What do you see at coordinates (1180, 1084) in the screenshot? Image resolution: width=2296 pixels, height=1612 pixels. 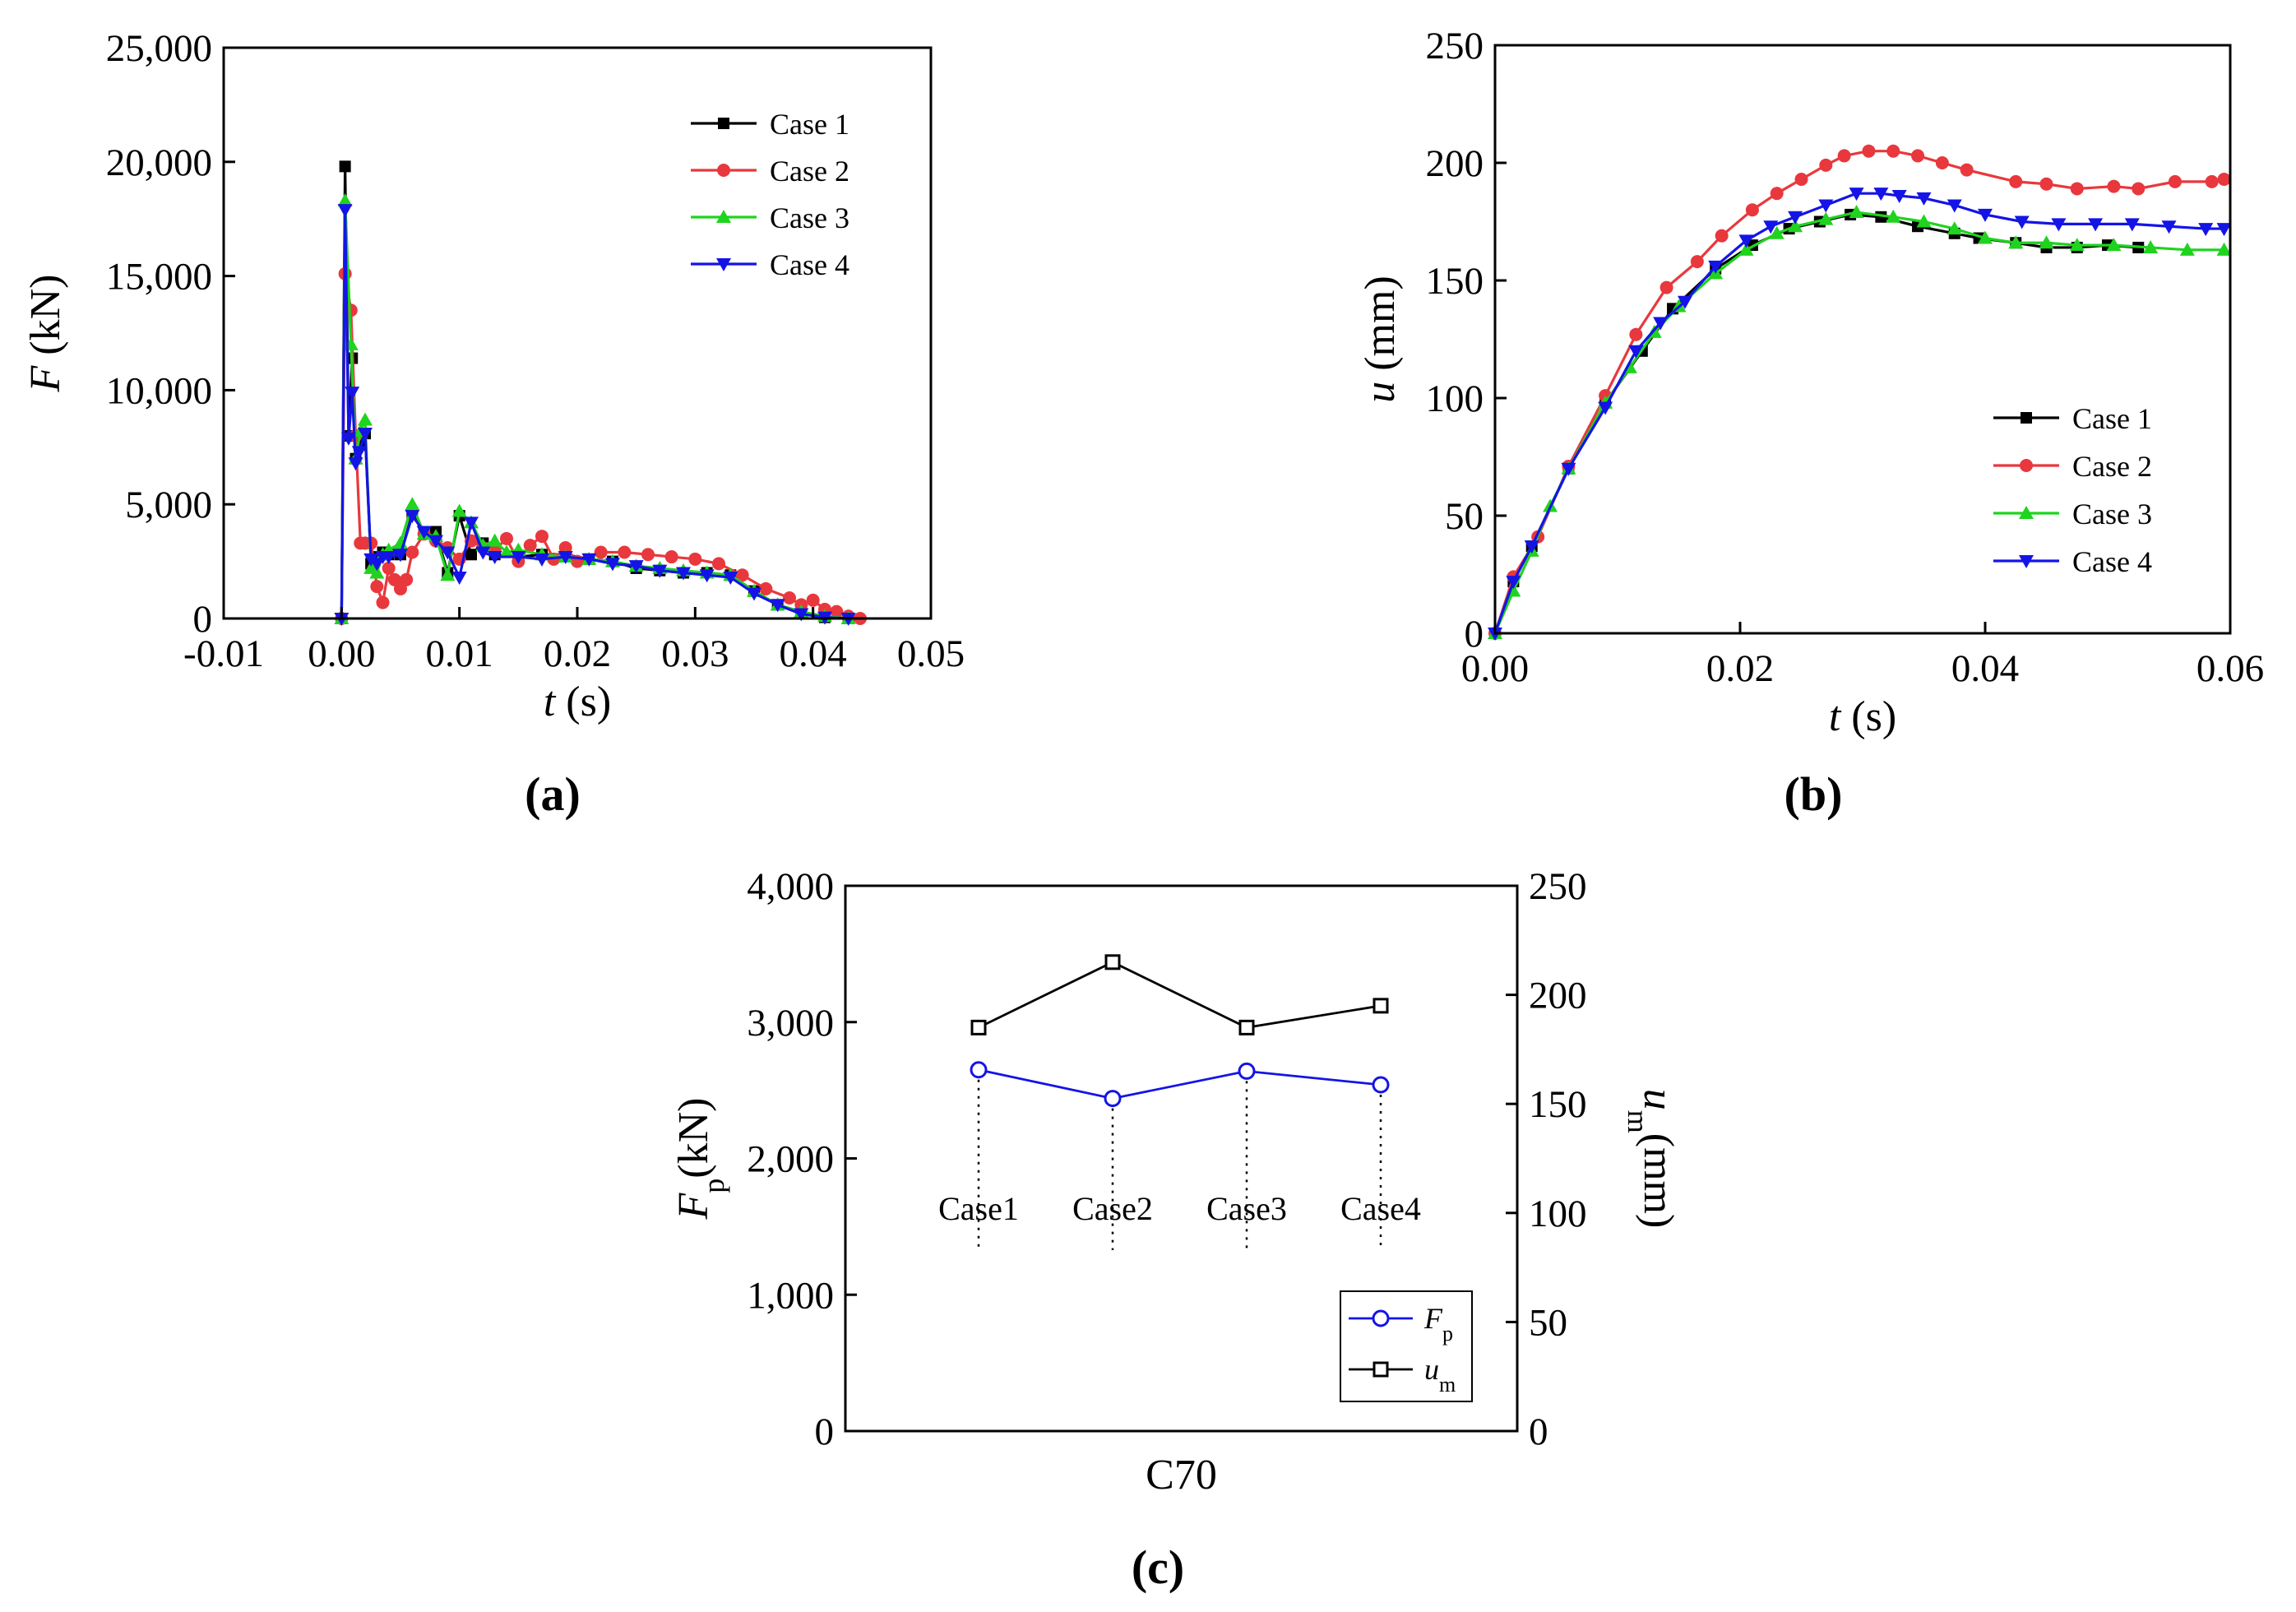 I see `series-line-fp` at bounding box center [1180, 1084].